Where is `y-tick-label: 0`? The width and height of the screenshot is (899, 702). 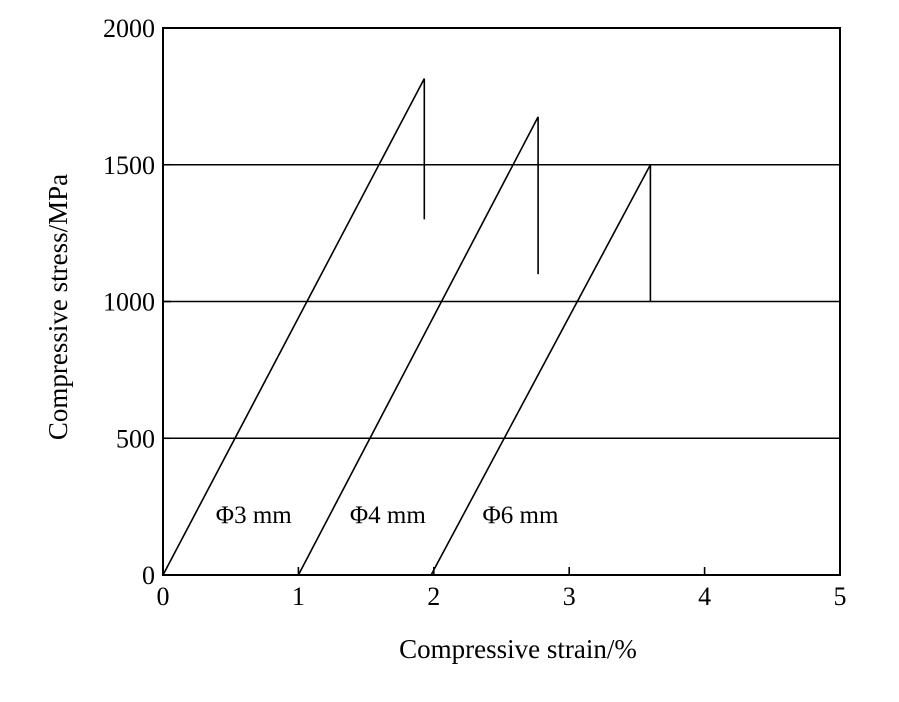
y-tick-label: 0 is located at coordinates (148, 575).